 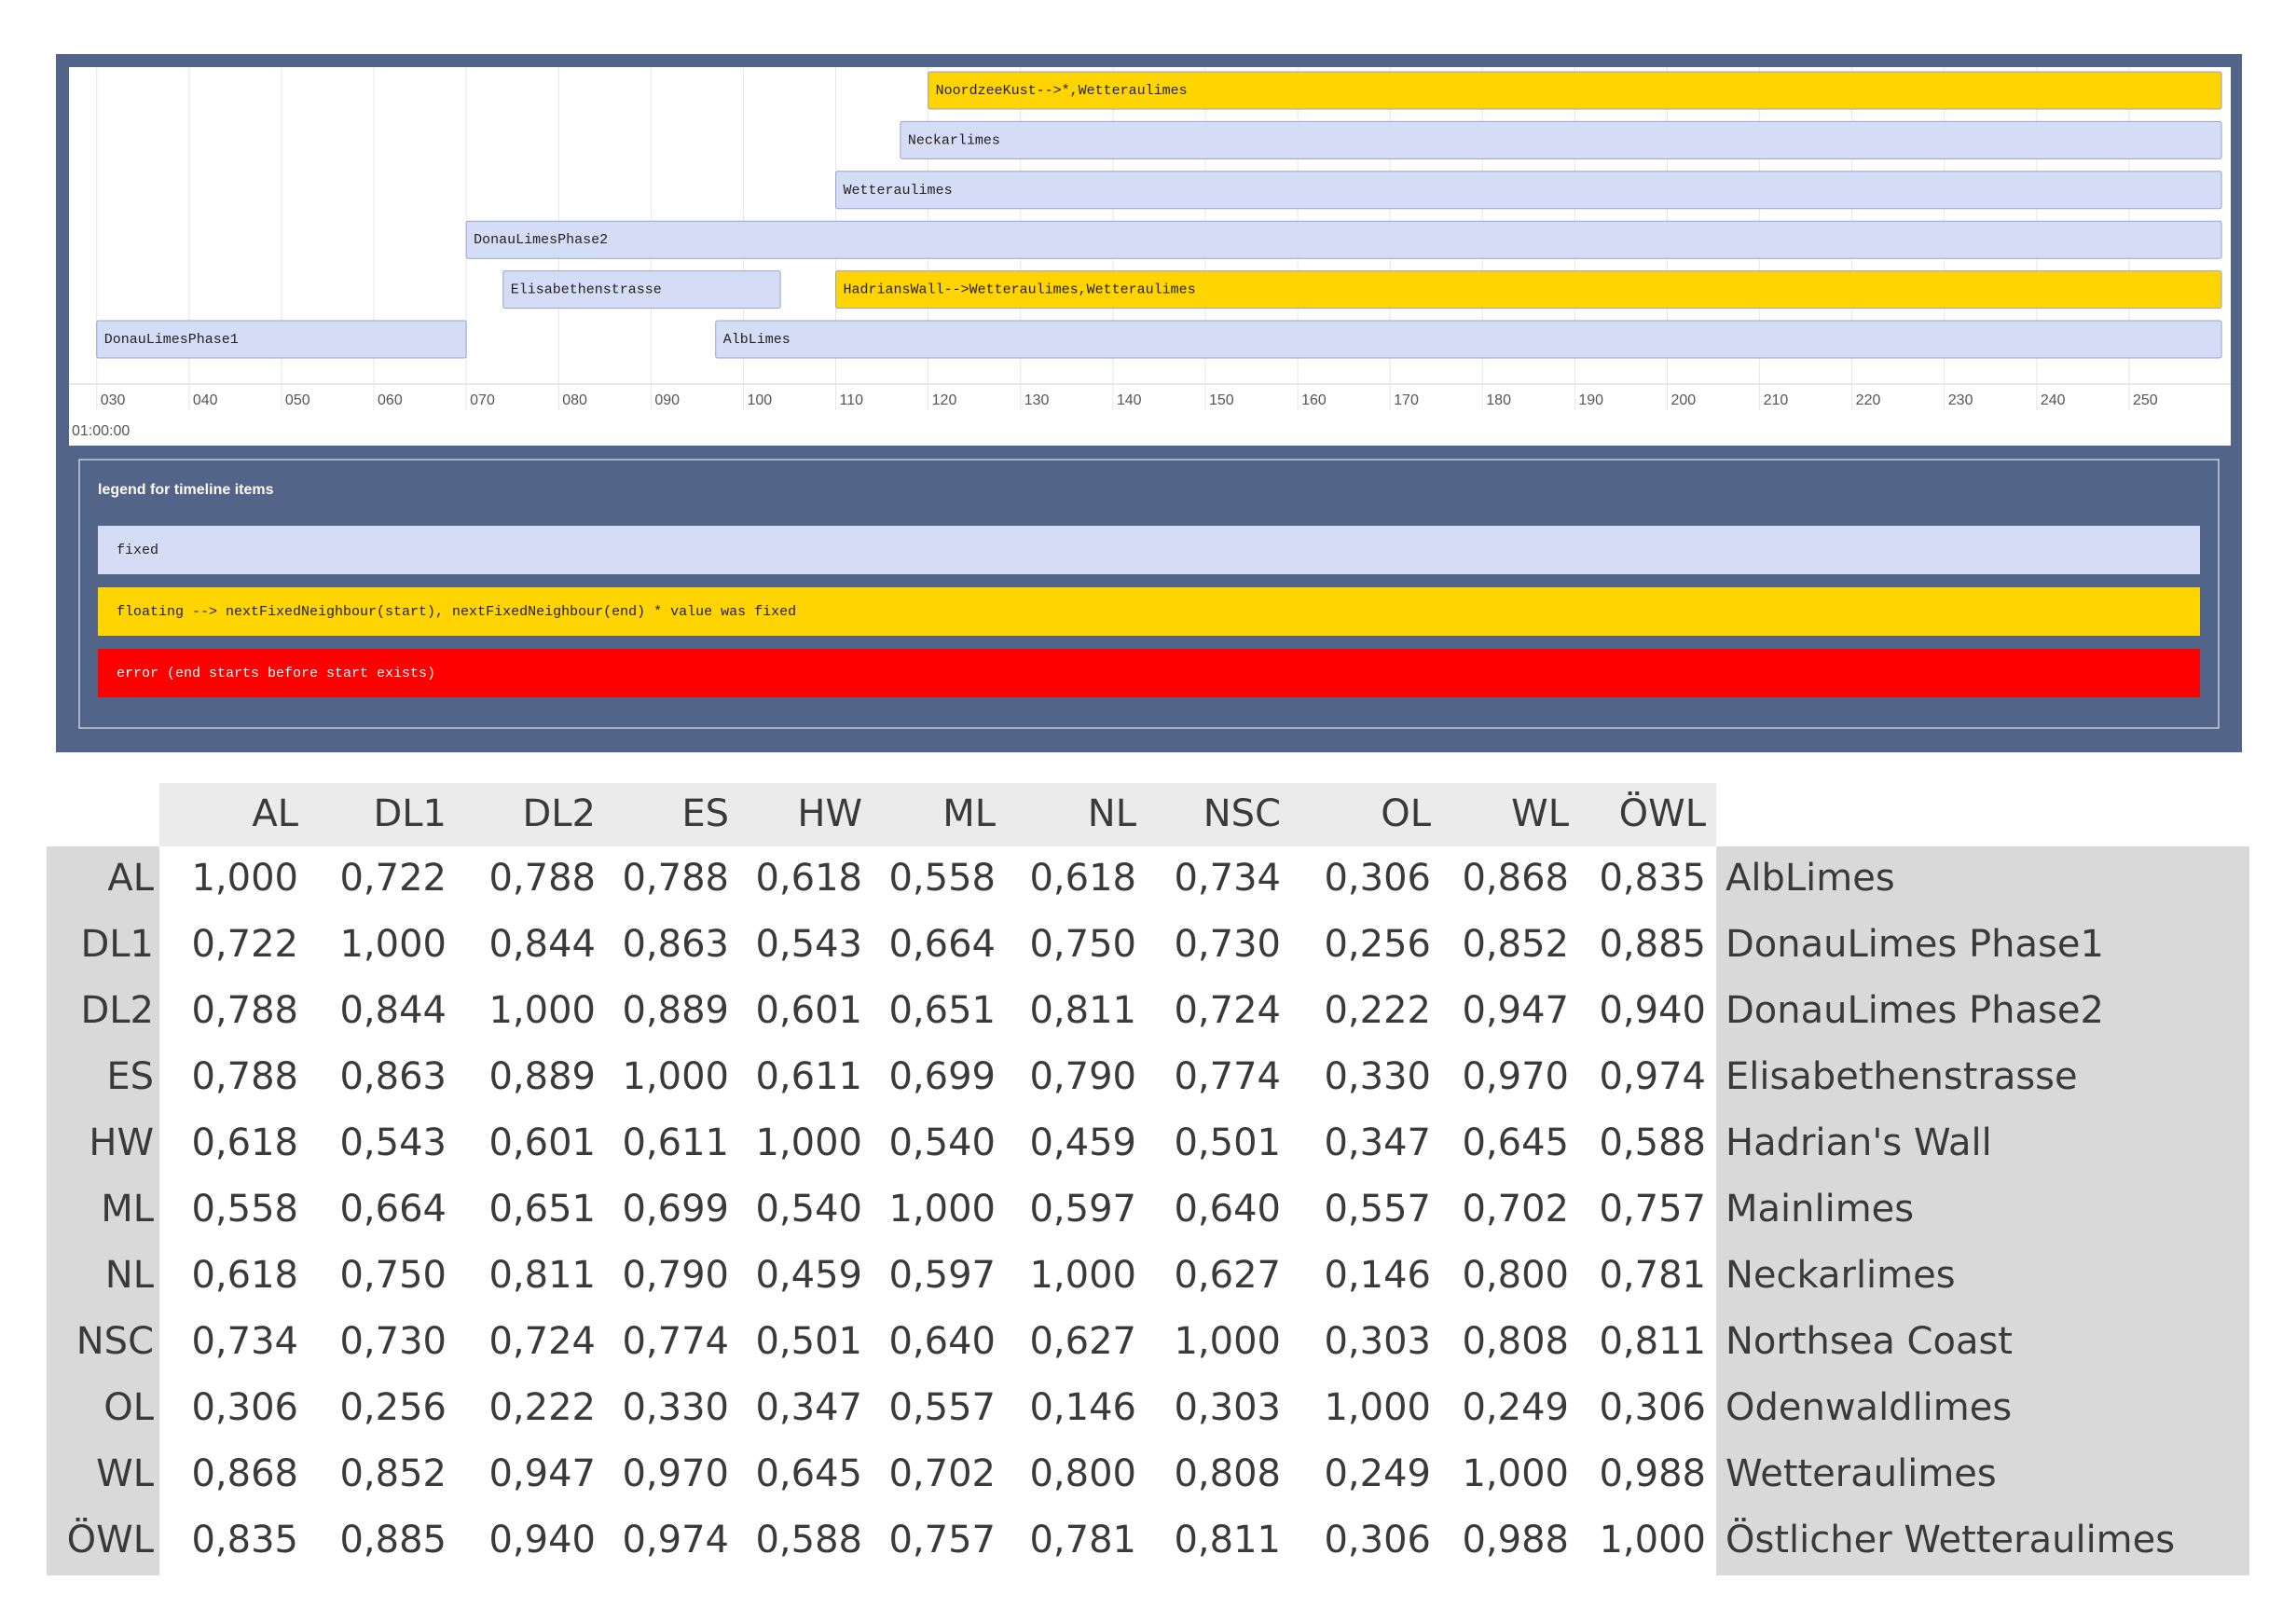 What do you see at coordinates (244, 1407) in the screenshot?
I see `table-cell: 0,306` at bounding box center [244, 1407].